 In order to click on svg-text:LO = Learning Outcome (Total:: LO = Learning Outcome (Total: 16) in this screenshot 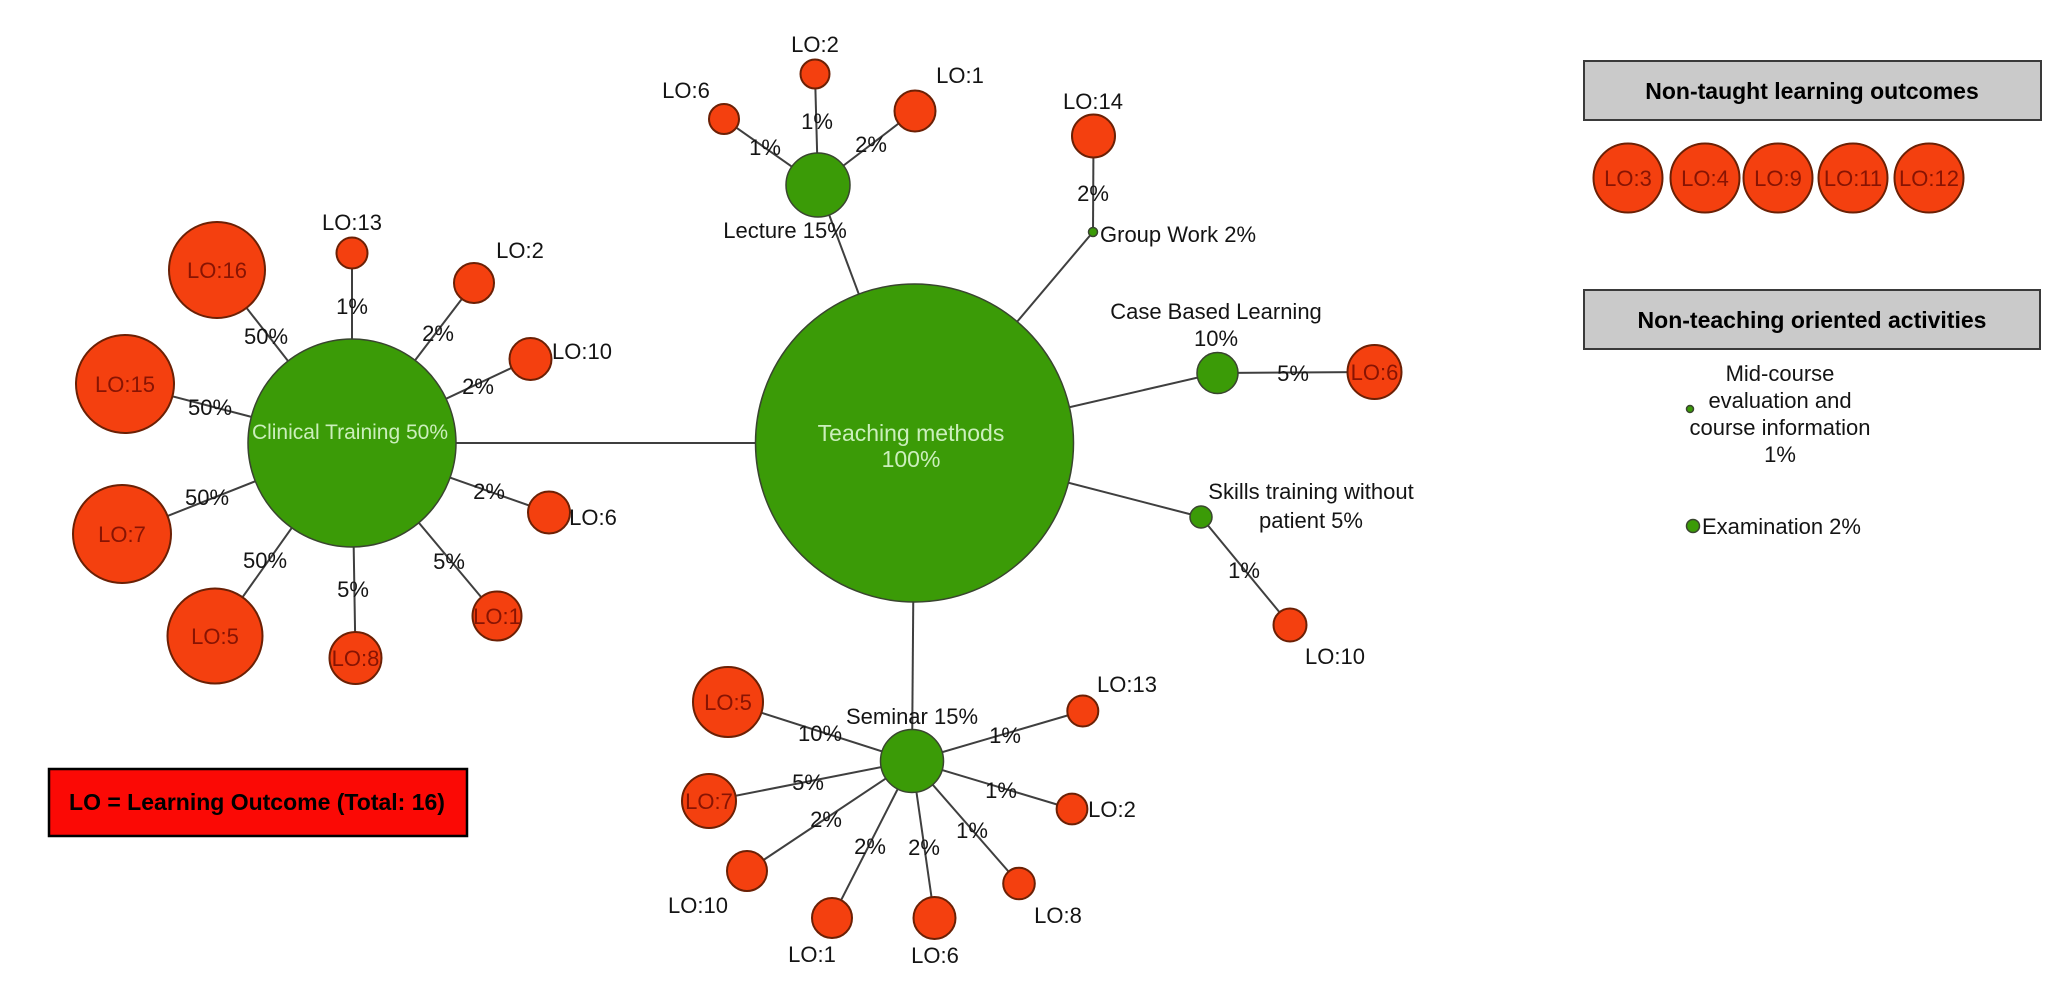, I will do `click(257, 802)`.